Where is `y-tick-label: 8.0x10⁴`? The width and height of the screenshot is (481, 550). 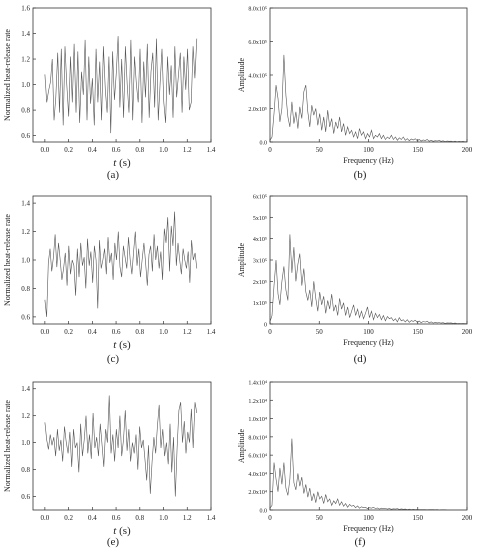 y-tick-label: 8.0x10⁴ is located at coordinates (257, 438).